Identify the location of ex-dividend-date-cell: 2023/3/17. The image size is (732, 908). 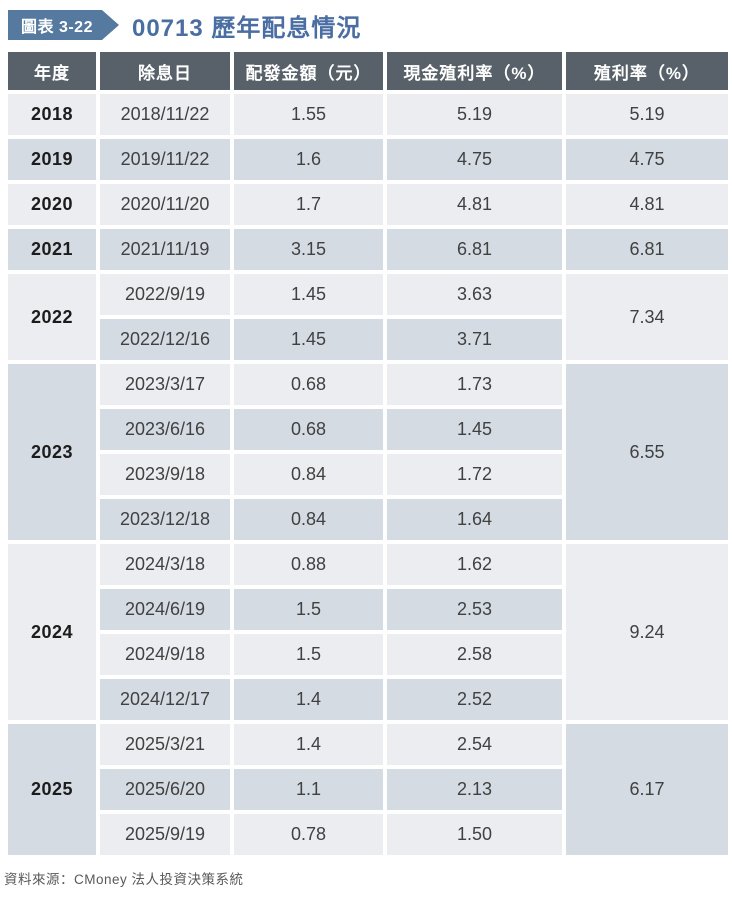
(165, 384).